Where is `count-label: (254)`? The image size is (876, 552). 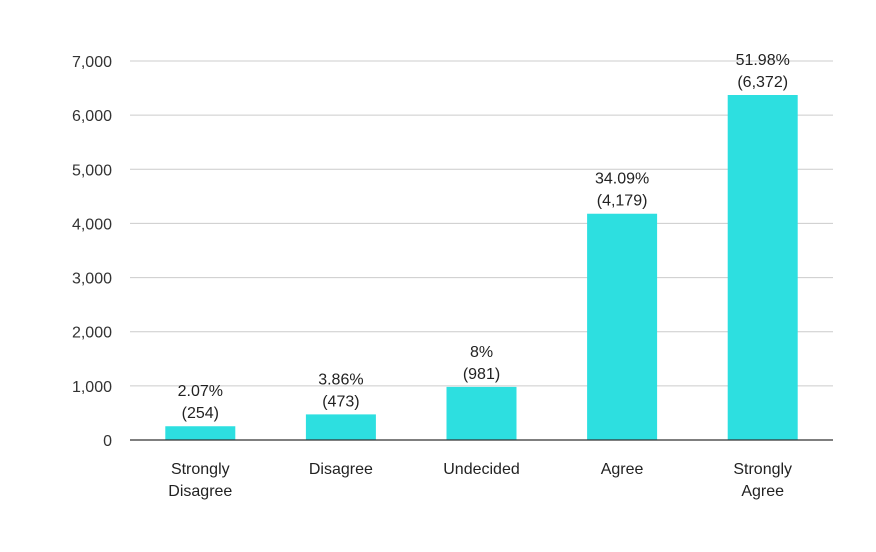 count-label: (254) is located at coordinates (200, 413).